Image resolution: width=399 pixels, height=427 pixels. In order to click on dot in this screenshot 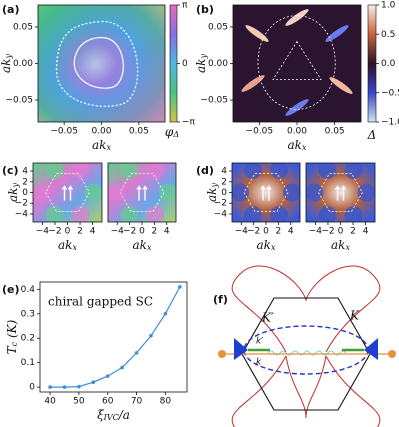, I will do `click(222, 354)`.